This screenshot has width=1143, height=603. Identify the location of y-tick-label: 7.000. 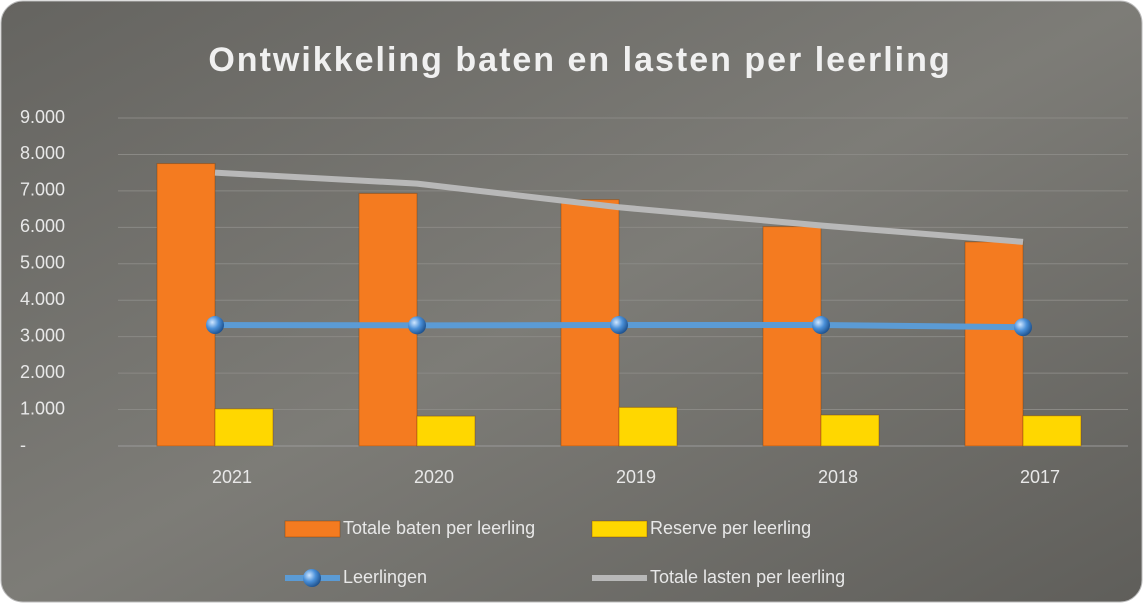
(42, 190).